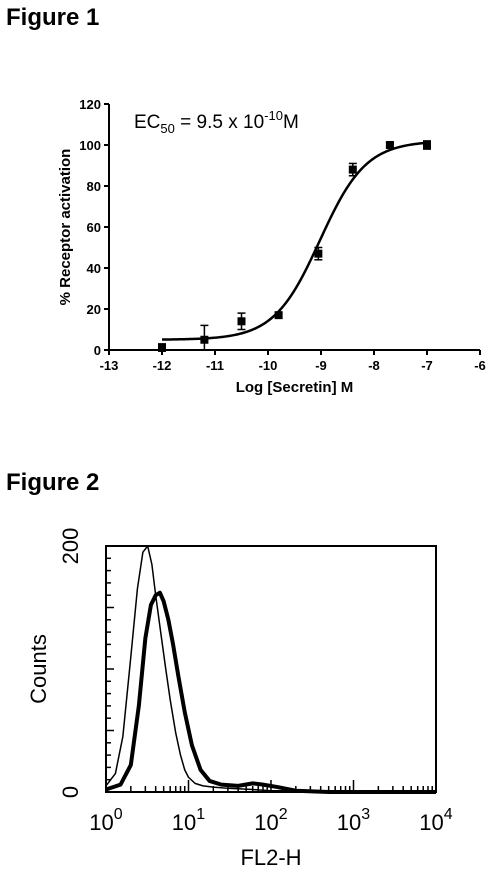  What do you see at coordinates (268, 365) in the screenshot?
I see `x-tick-label: -10` at bounding box center [268, 365].